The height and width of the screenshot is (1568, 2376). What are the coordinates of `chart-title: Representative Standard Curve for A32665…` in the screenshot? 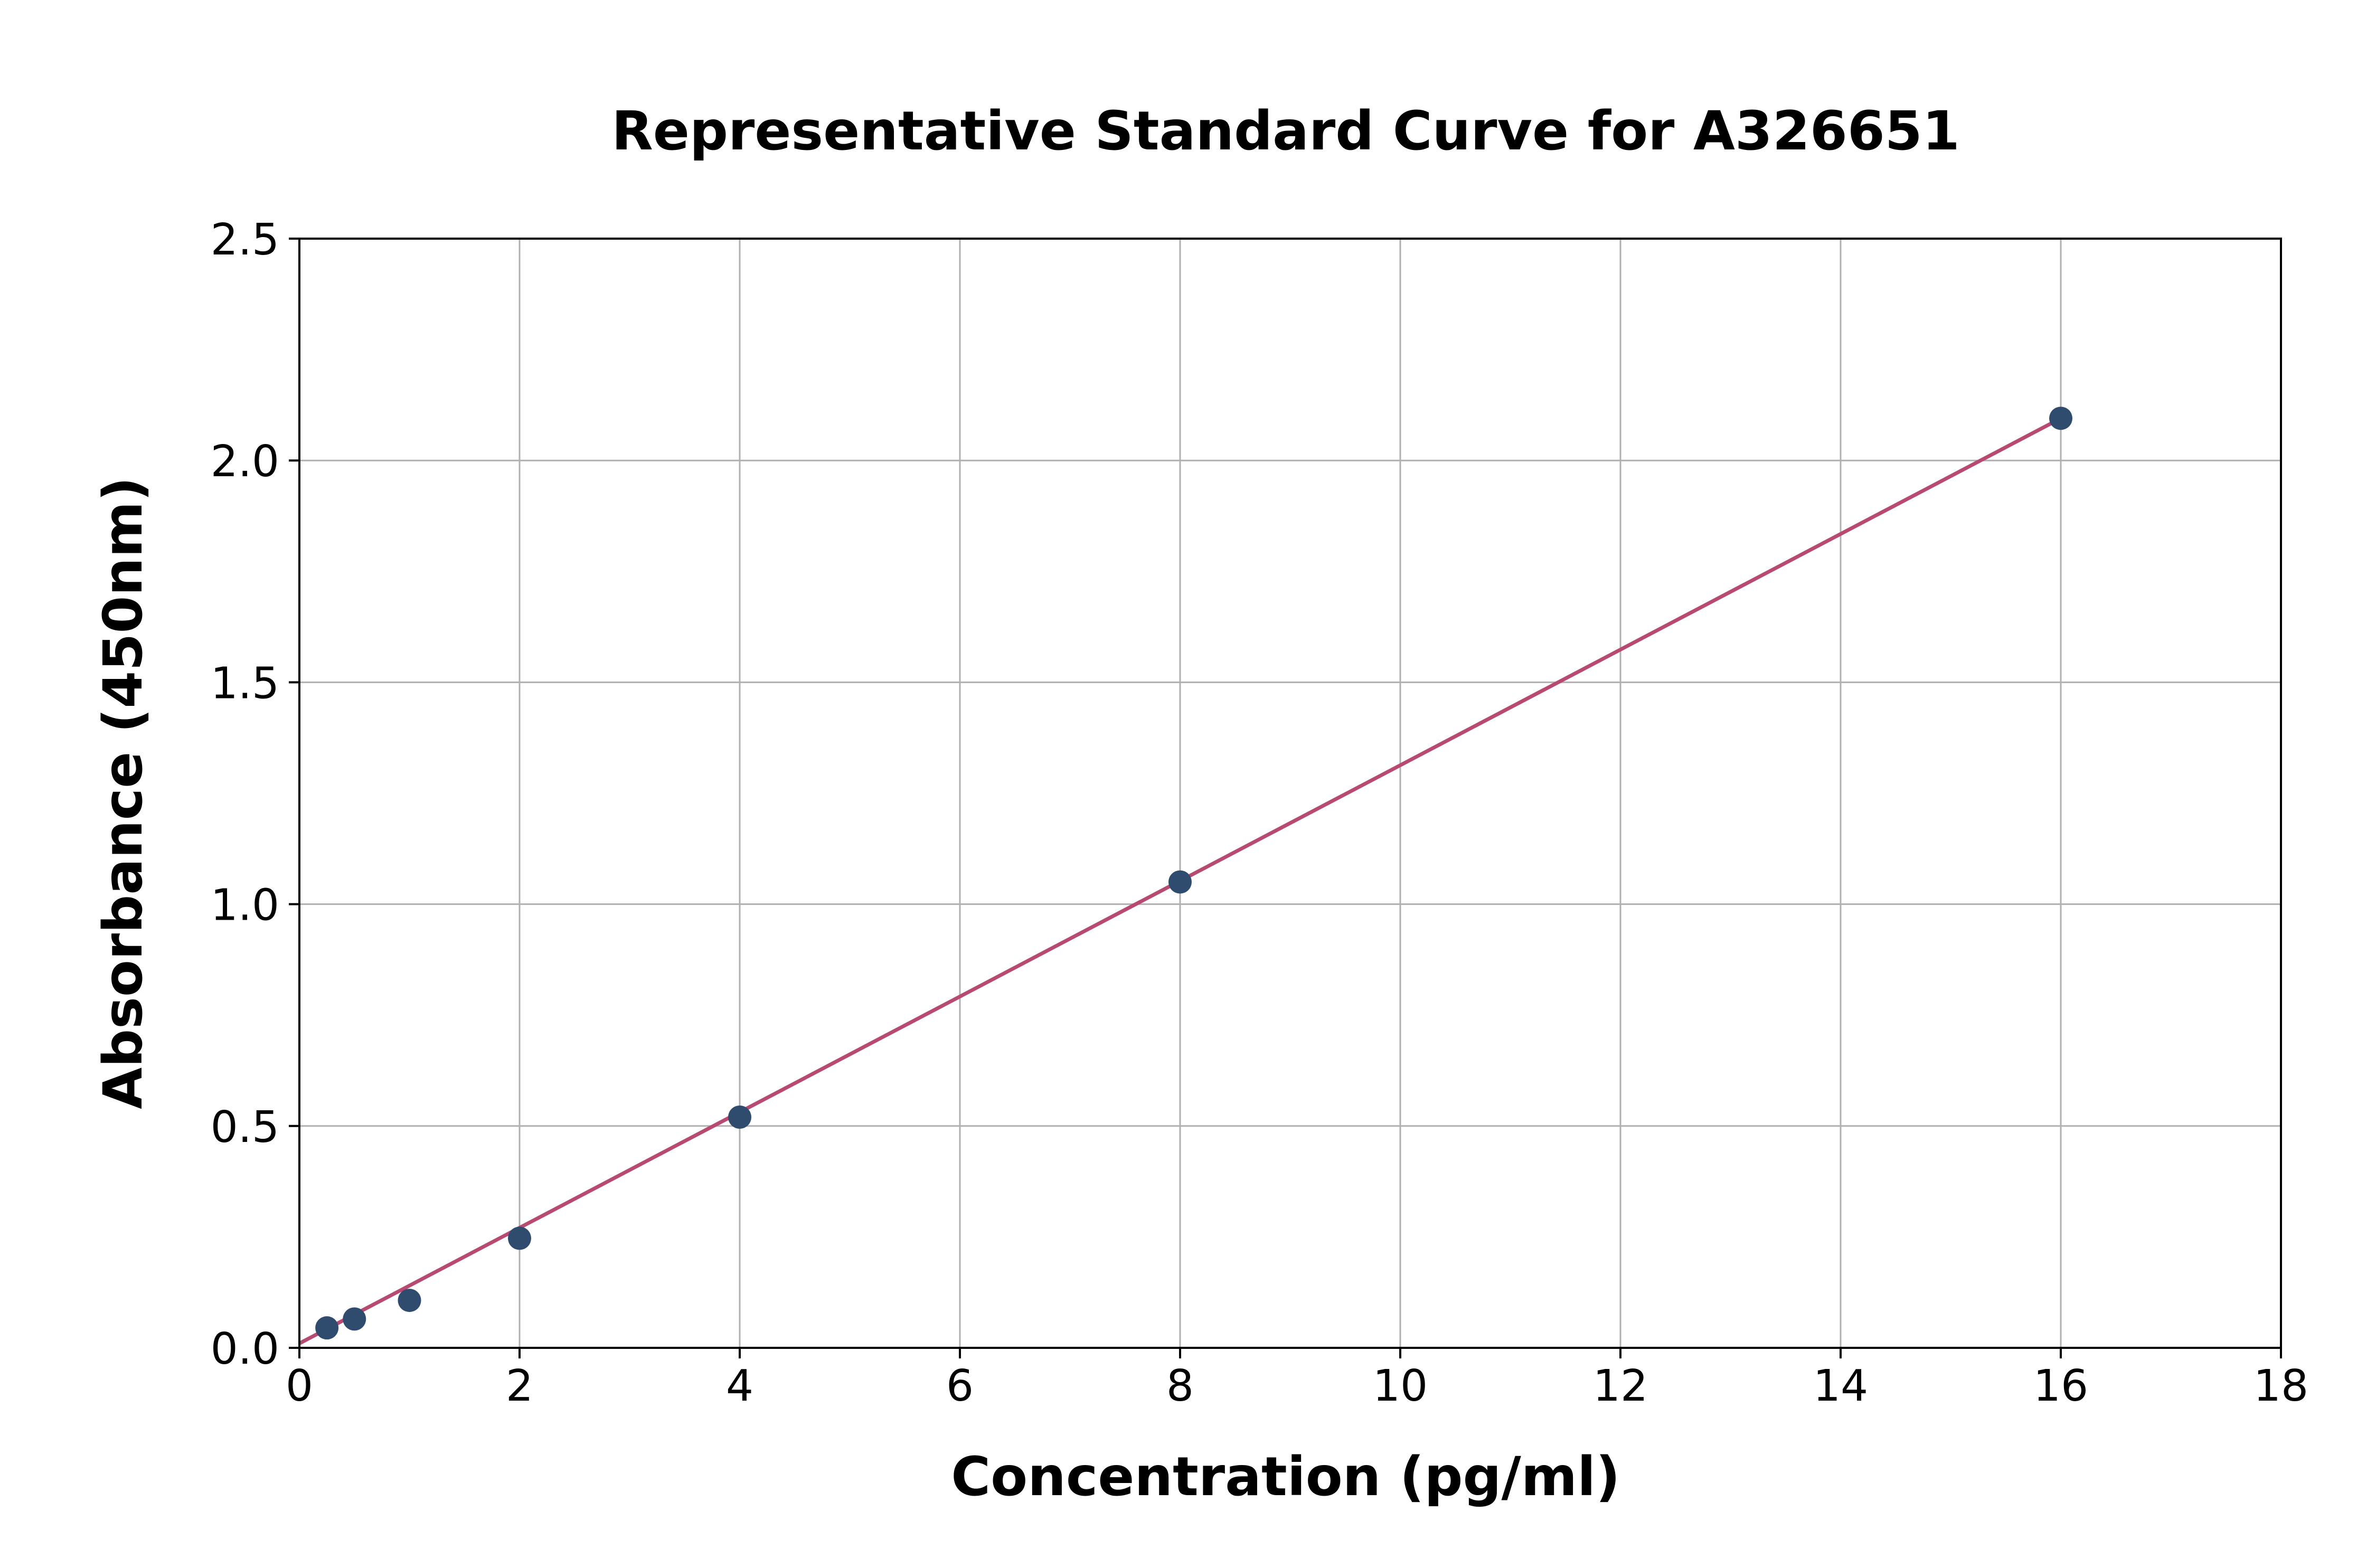 It's located at (1285, 131).